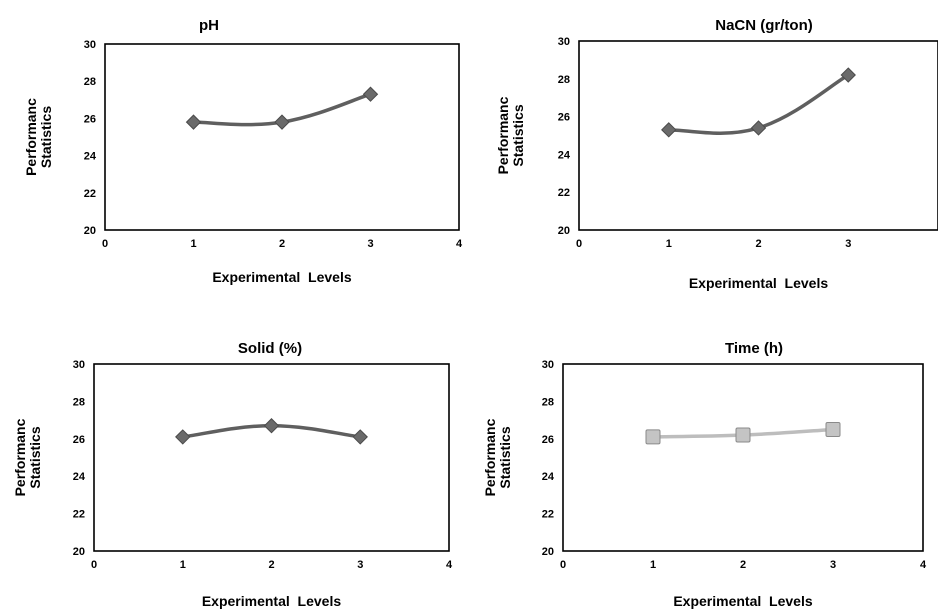 The height and width of the screenshot is (614, 938). Describe the element at coordinates (743, 457) in the screenshot. I see `chart-time-plot-area` at that location.